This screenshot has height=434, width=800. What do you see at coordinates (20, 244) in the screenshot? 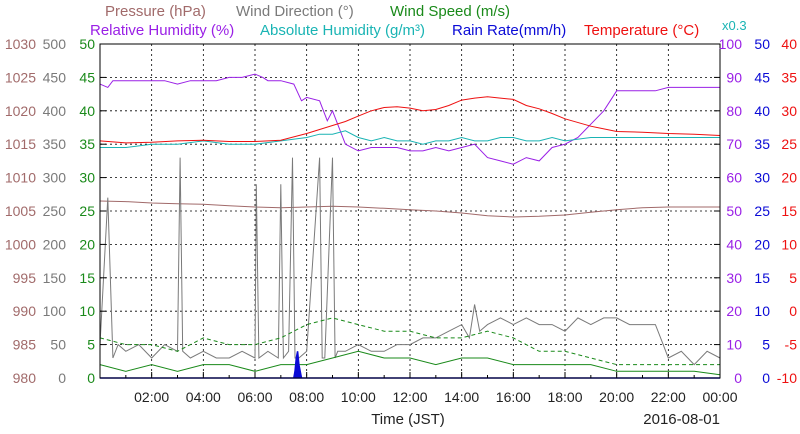
I see `y-tick-label-pressure: 1000` at bounding box center [20, 244].